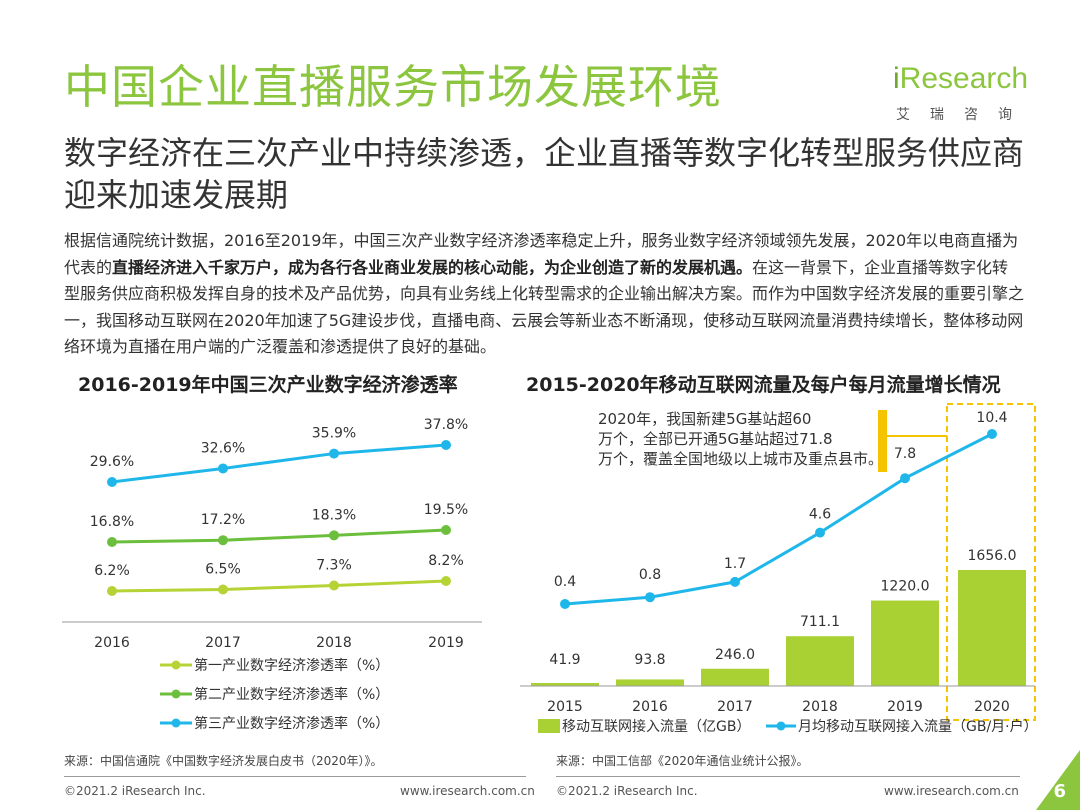  Describe the element at coordinates (781, 726) in the screenshot. I see `legend-line-dot` at that location.